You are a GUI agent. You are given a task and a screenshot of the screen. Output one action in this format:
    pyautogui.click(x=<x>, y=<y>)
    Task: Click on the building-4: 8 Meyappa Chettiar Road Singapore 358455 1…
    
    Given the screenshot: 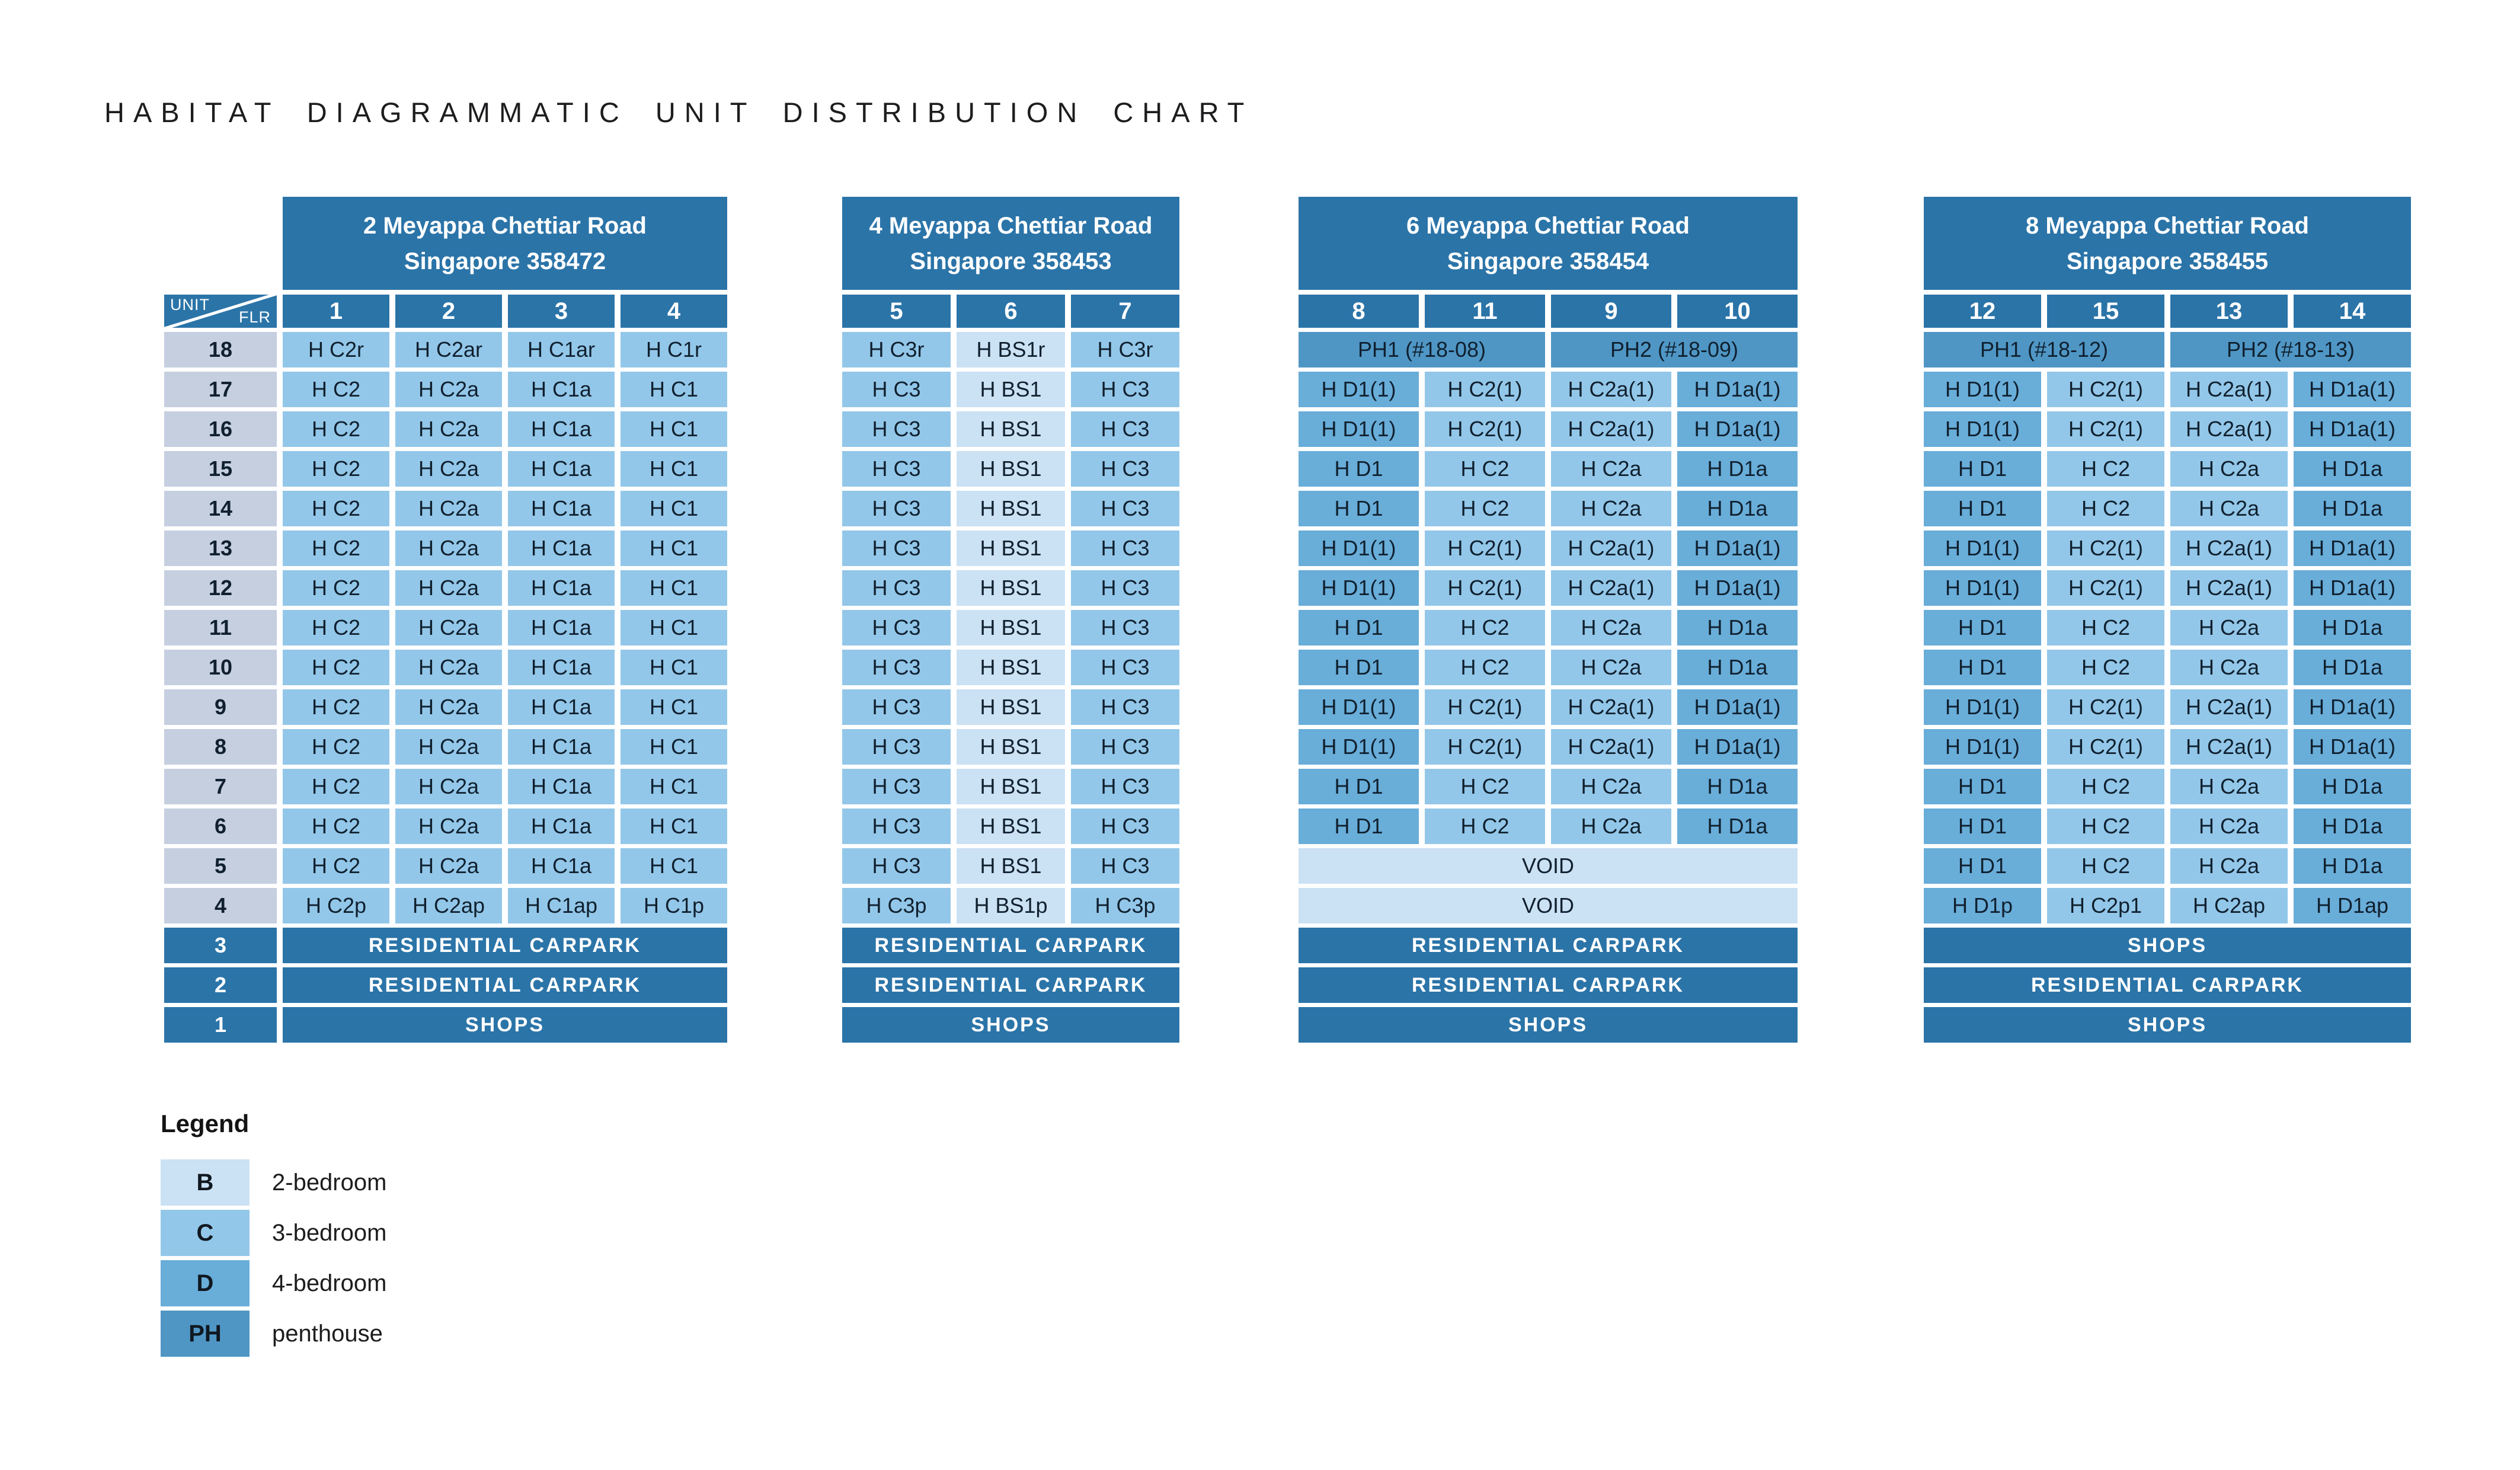 What is the action you would take?
    pyautogui.click(x=2167, y=622)
    